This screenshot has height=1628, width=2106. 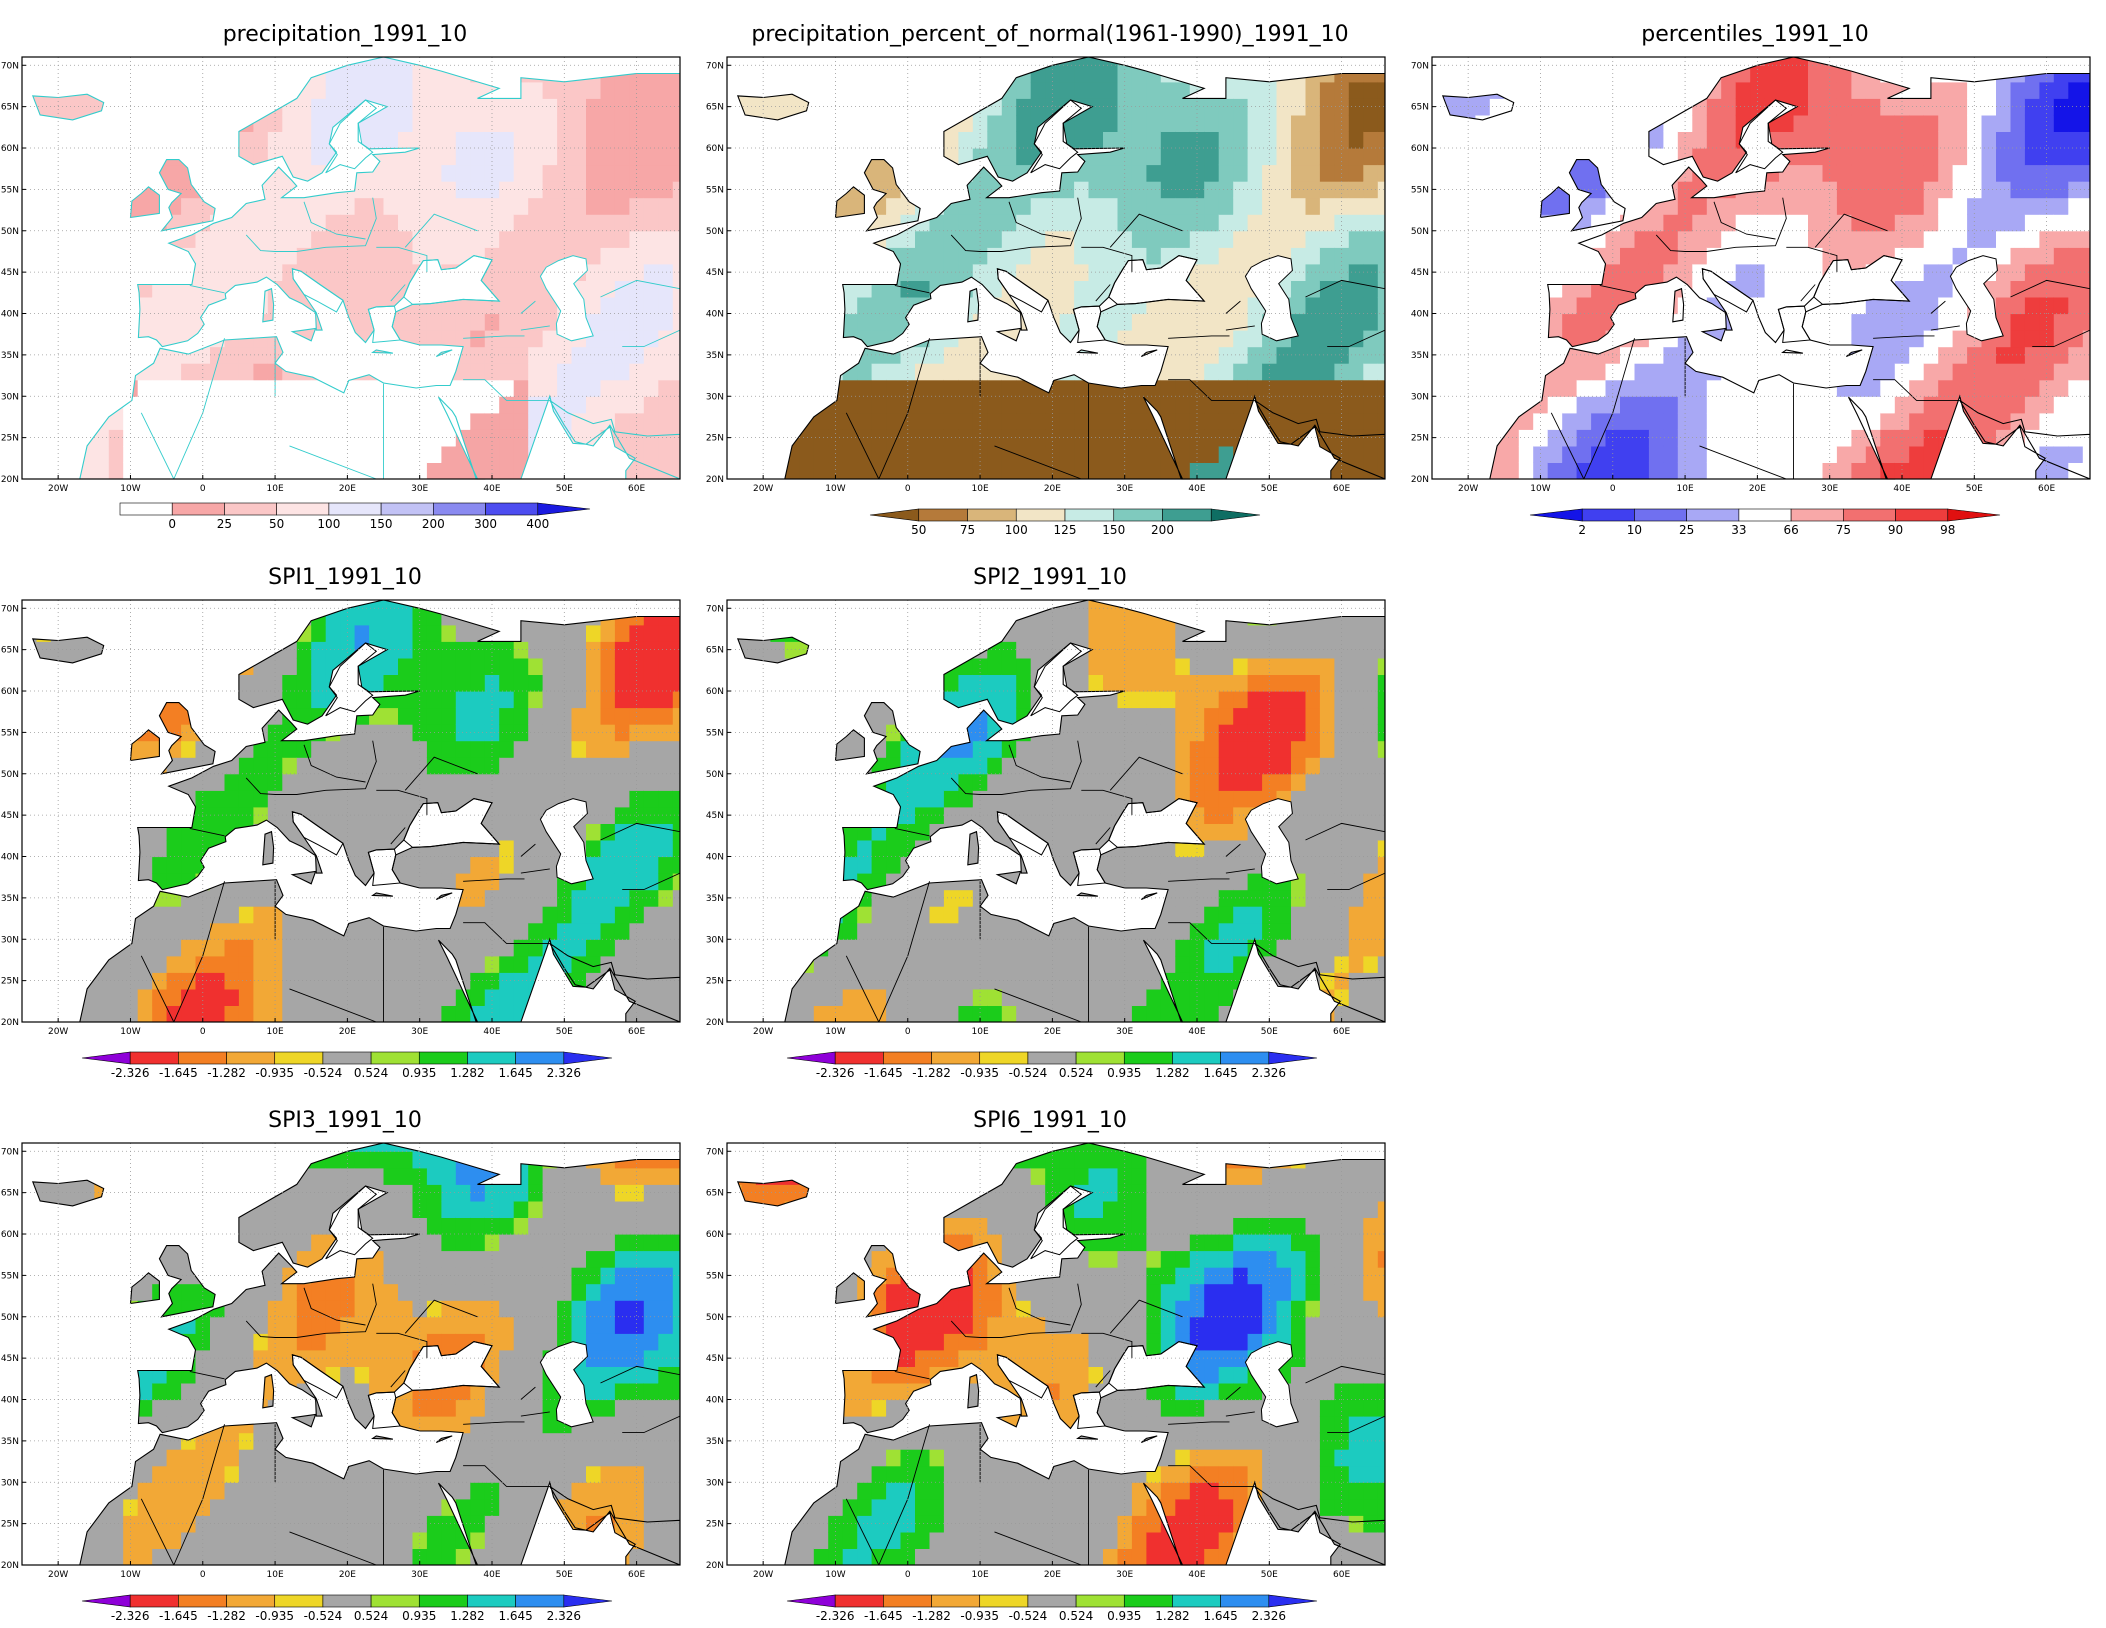 What do you see at coordinates (1947, 530) in the screenshot?
I see `colorbar-label: 98` at bounding box center [1947, 530].